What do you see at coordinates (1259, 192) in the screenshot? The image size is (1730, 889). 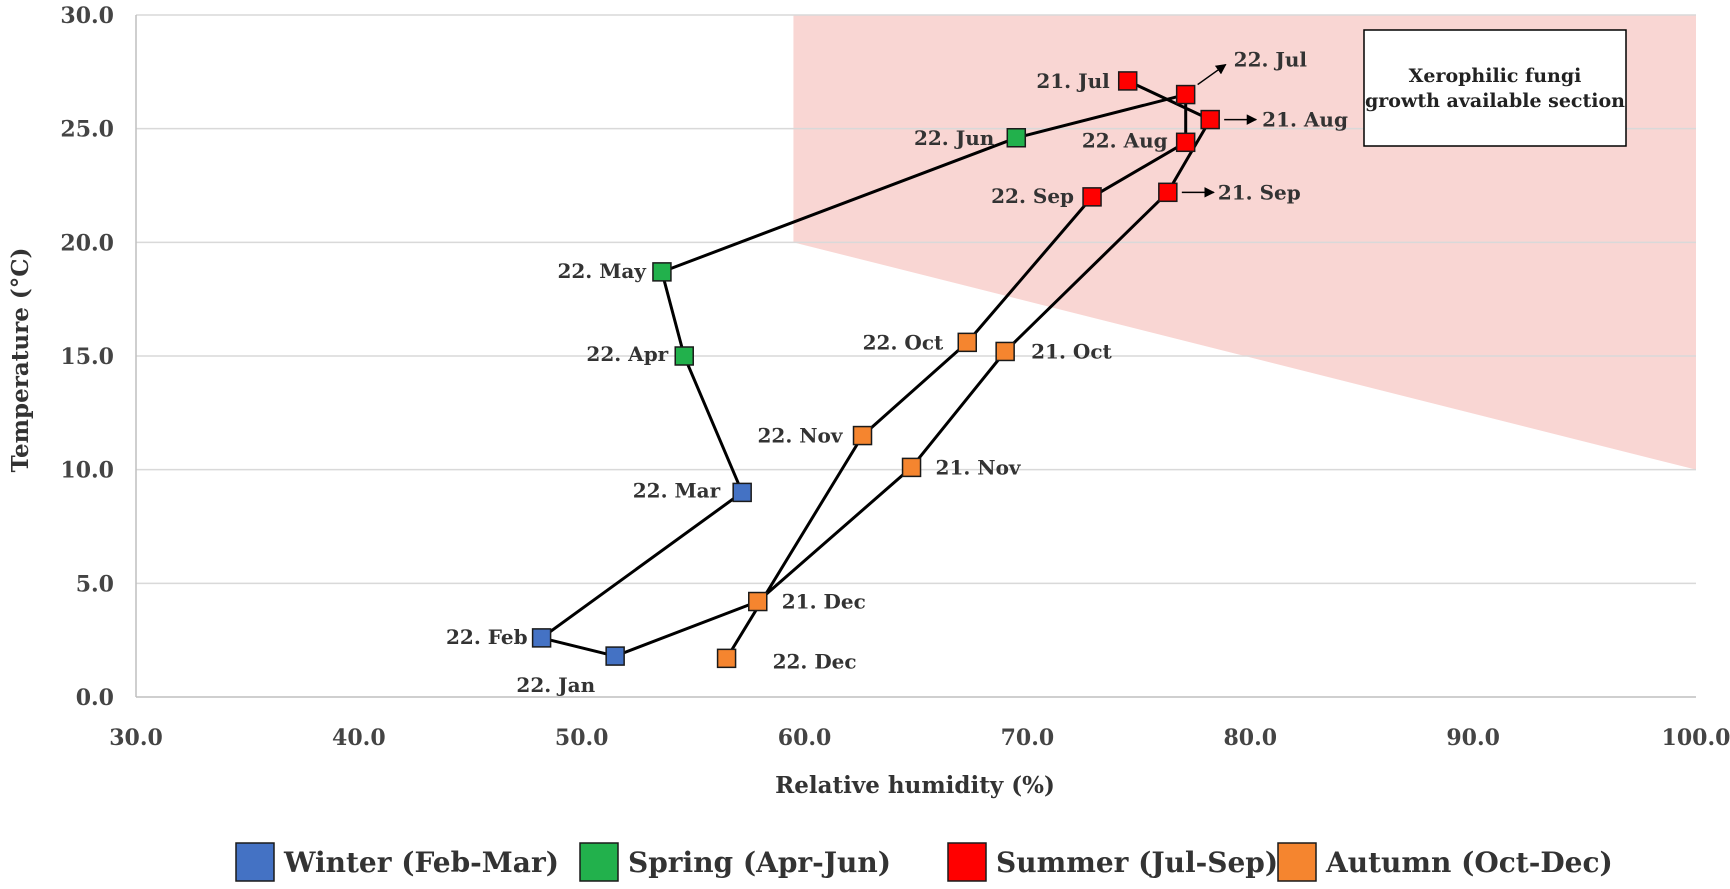 I see `data-point-label: 21. Sep` at bounding box center [1259, 192].